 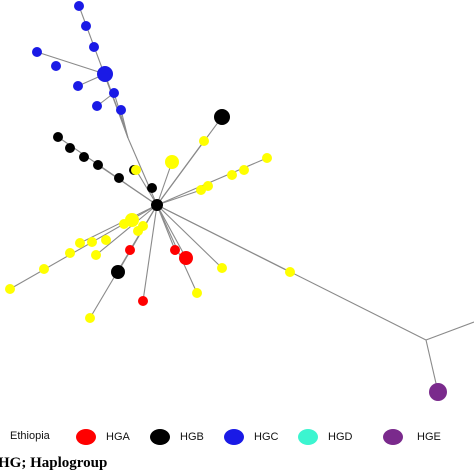 What do you see at coordinates (308, 437) in the screenshot?
I see `legend-dot-hgd` at bounding box center [308, 437].